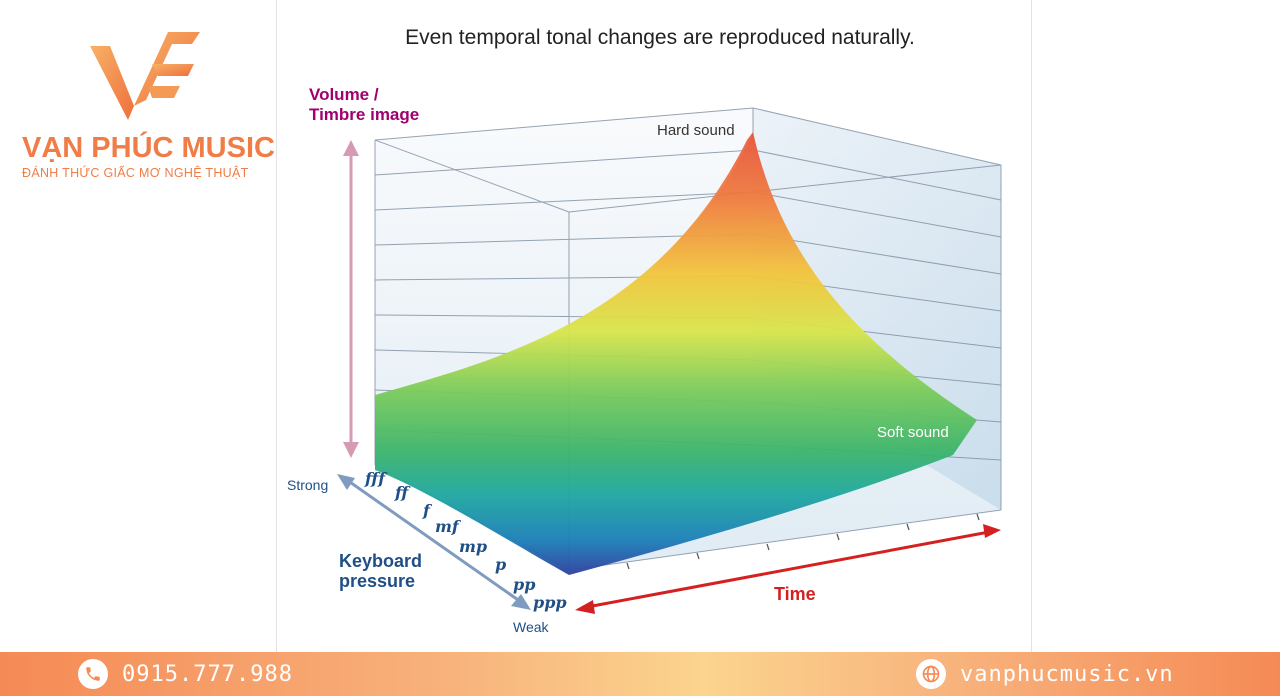 This screenshot has height=696, width=1280. Describe the element at coordinates (145, 76) in the screenshot. I see `vf-logo-icon` at that location.